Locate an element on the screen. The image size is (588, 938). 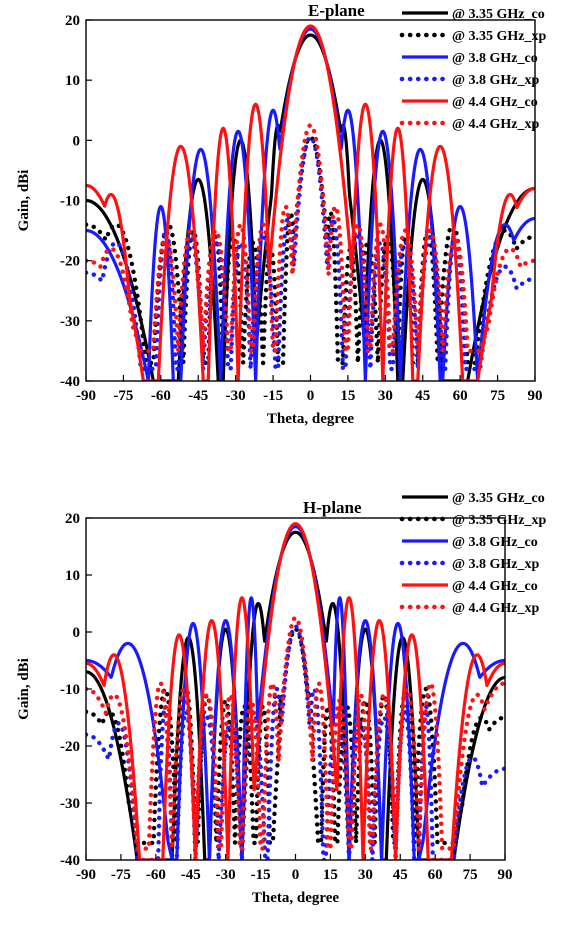
panel-title: E-plane is located at coordinates (336, 10).